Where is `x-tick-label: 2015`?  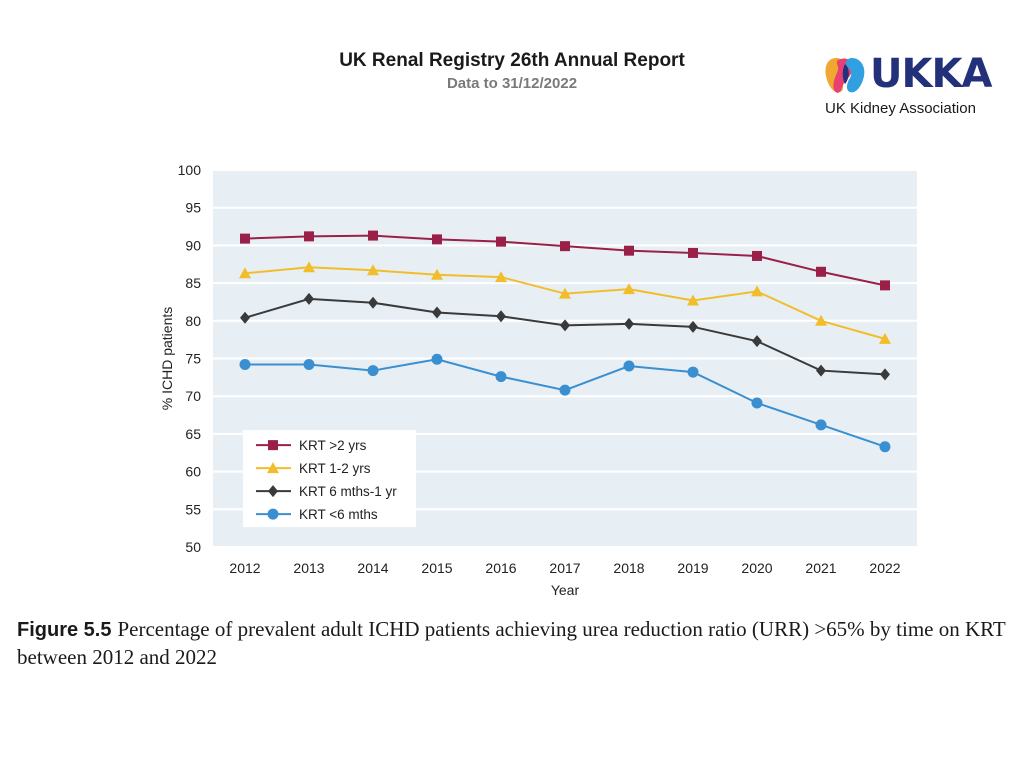
x-tick-label: 2015 is located at coordinates (436, 568).